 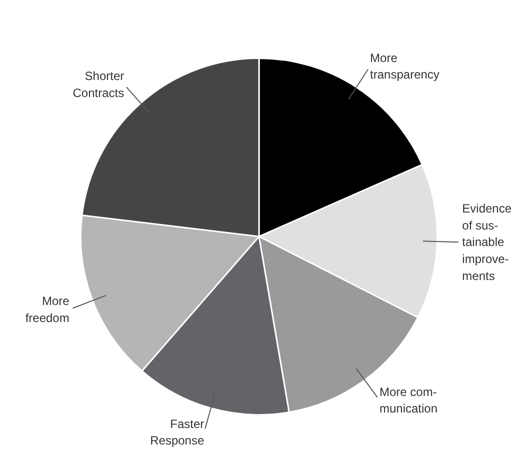 I want to click on slice-label: Shorter Contracts, so click(x=98, y=84).